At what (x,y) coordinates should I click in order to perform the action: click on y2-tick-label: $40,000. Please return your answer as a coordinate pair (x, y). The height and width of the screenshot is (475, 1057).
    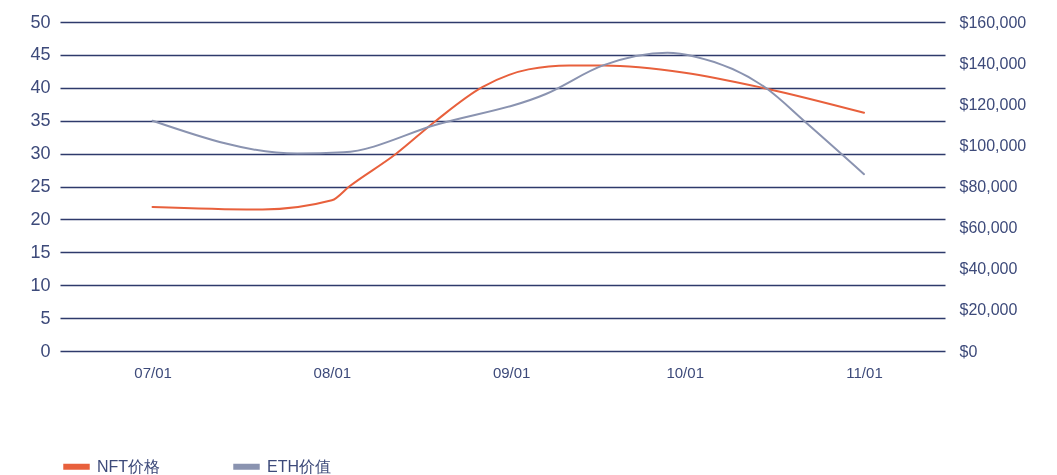
    Looking at the image, I should click on (988, 269).